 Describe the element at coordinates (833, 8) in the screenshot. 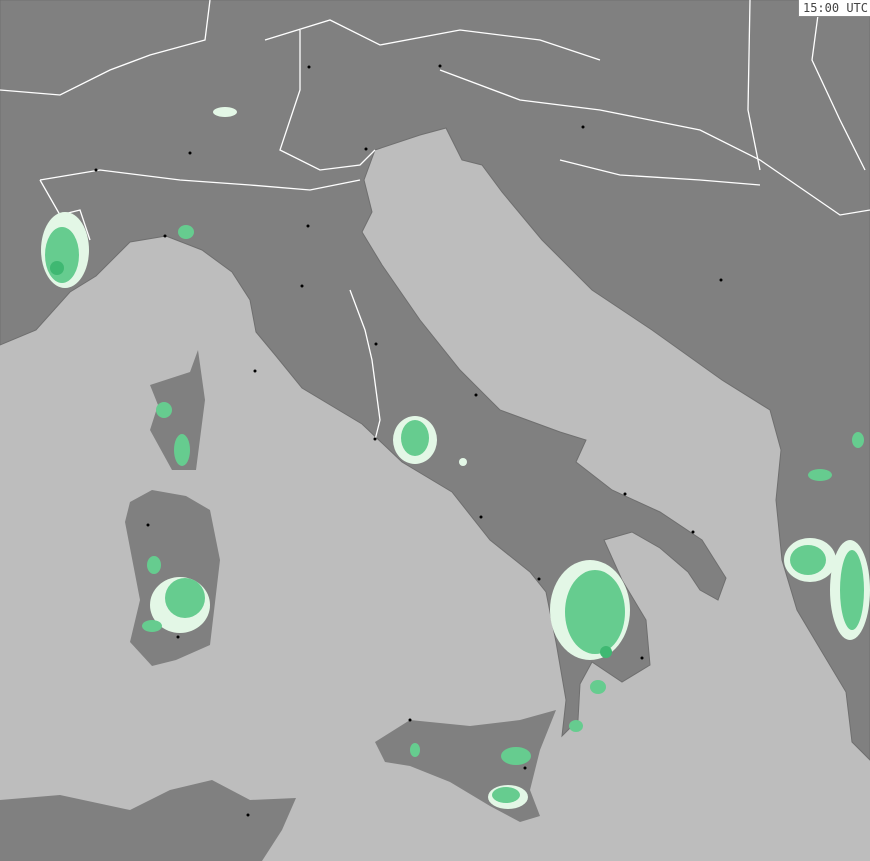

I see `timestamp-label: 15:00 UTC` at that location.